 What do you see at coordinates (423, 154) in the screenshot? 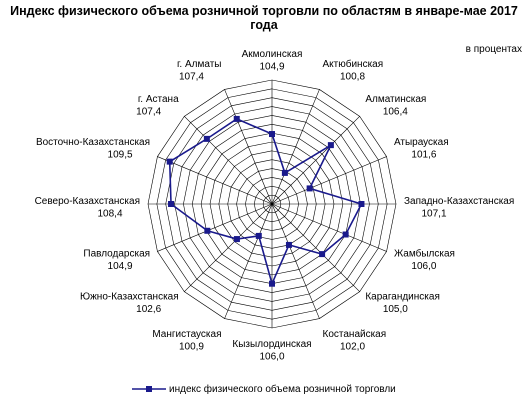
I see `value-label: 101,6` at bounding box center [423, 154].